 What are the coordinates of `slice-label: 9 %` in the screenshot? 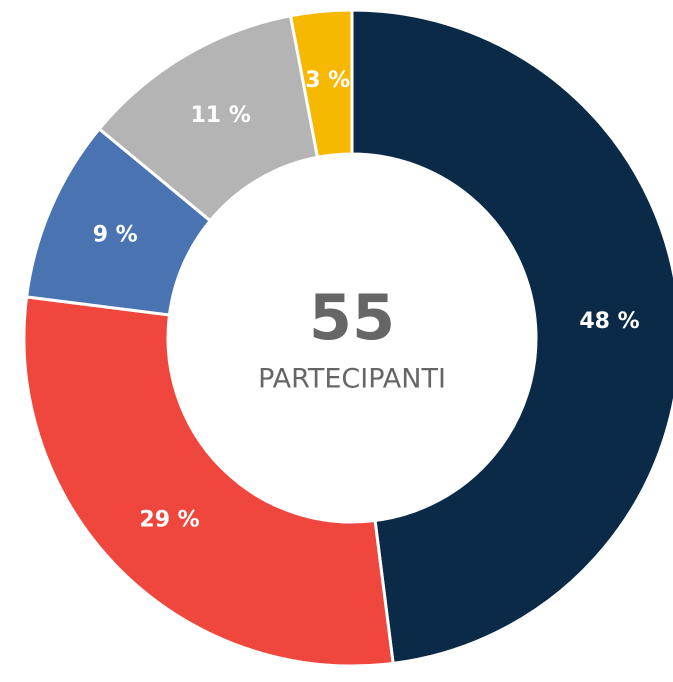 It's located at (115, 235).